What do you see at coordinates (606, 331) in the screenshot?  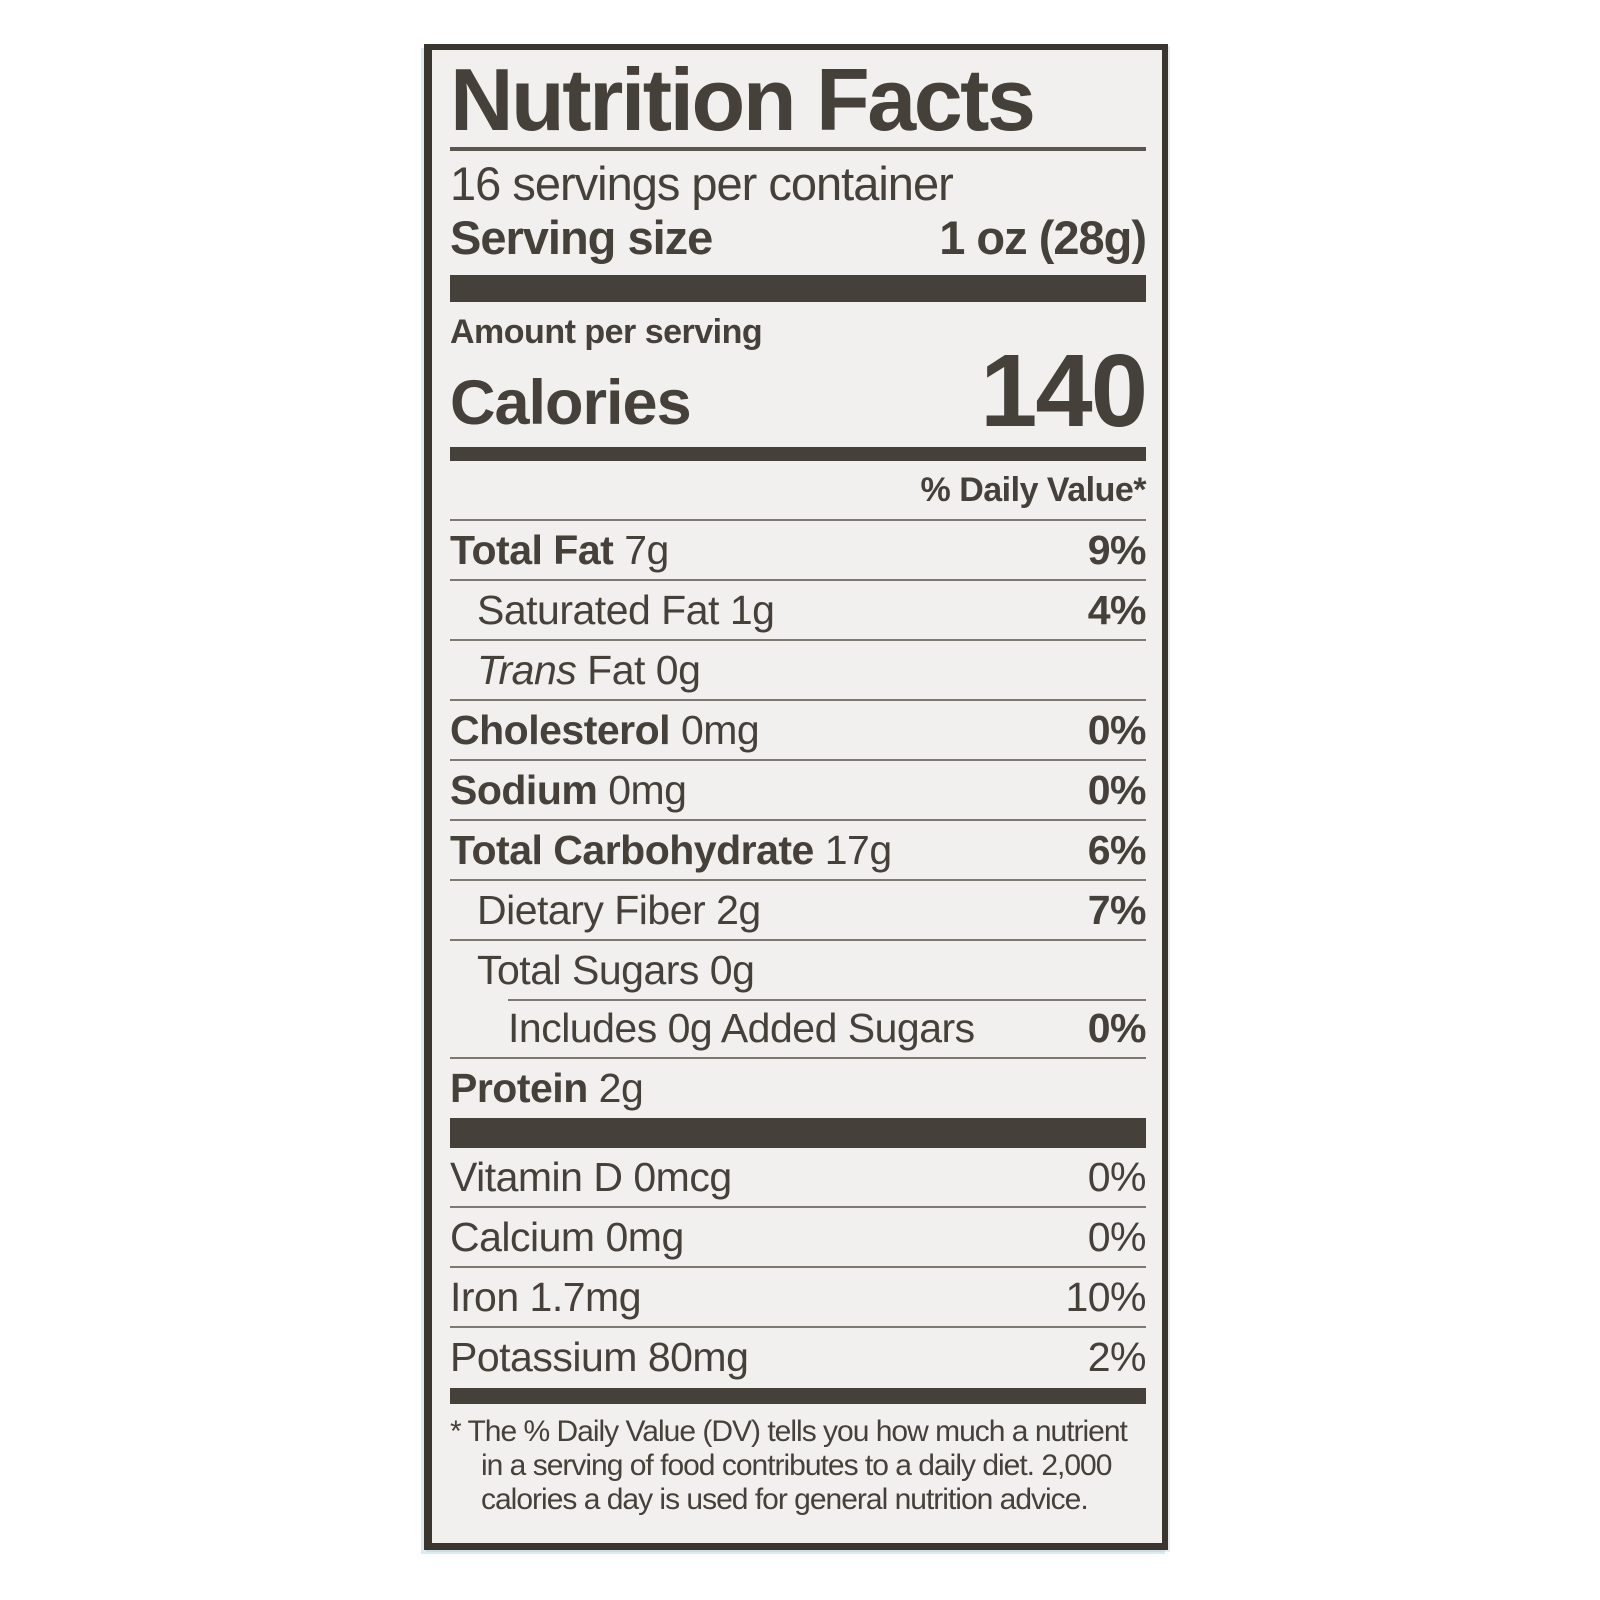 I see `amount-per-serving-label: Amount per serving` at bounding box center [606, 331].